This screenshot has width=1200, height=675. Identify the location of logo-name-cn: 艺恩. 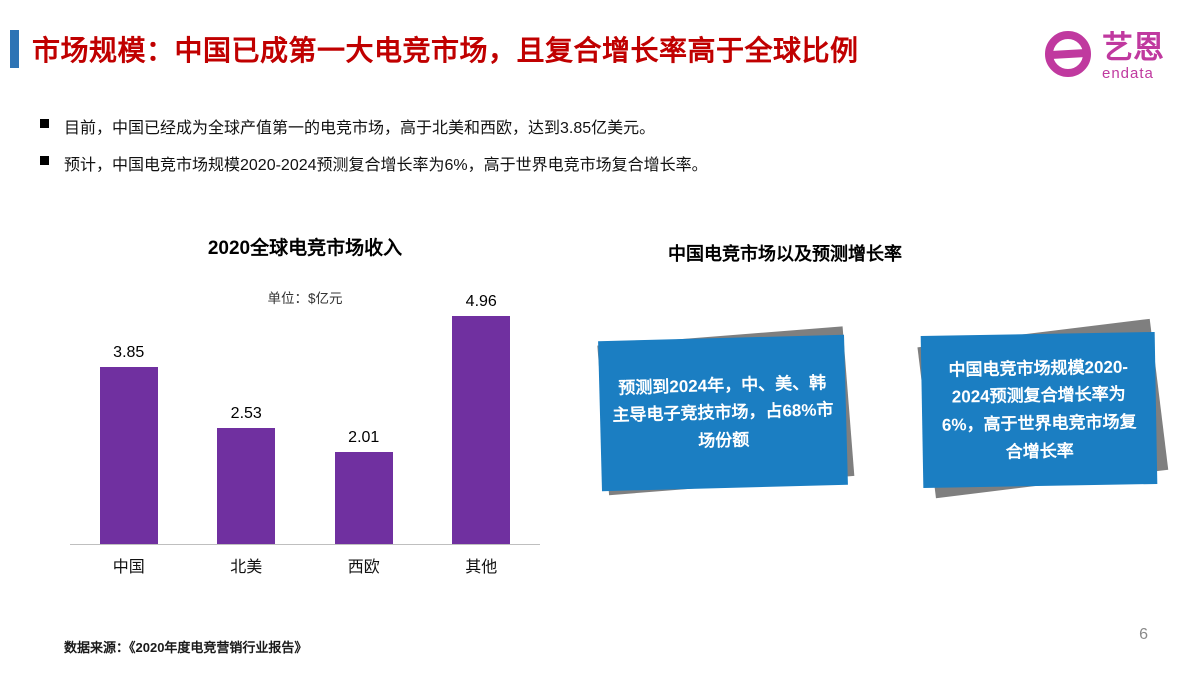
(1133, 47).